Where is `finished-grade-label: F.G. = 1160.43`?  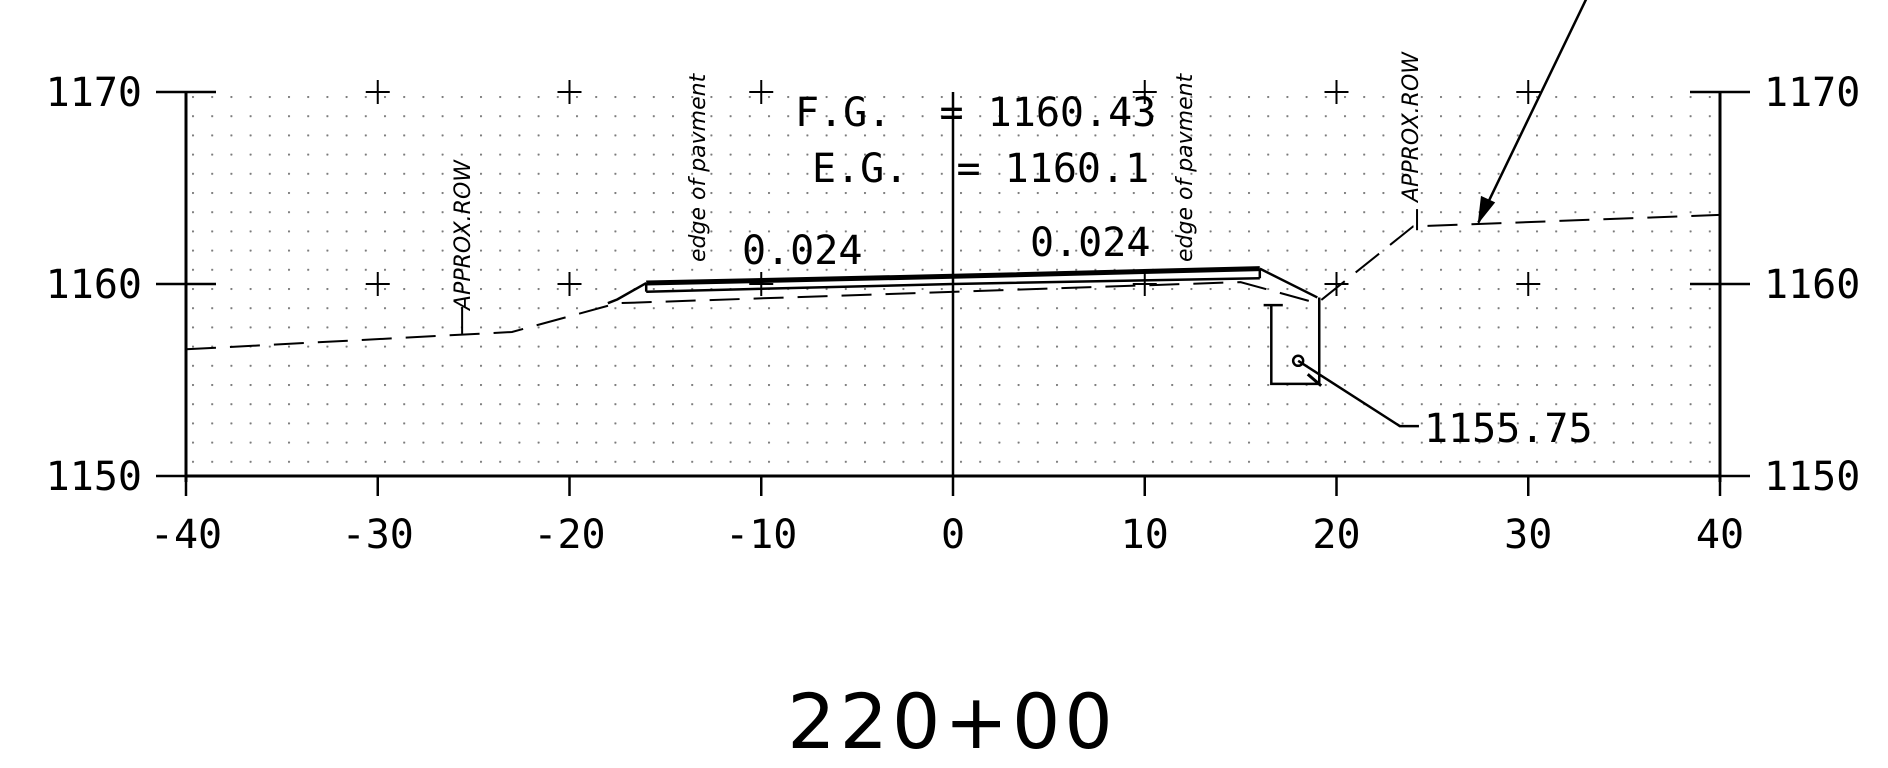
finished-grade-label: F.G. = 1160.43 is located at coordinates (975, 113).